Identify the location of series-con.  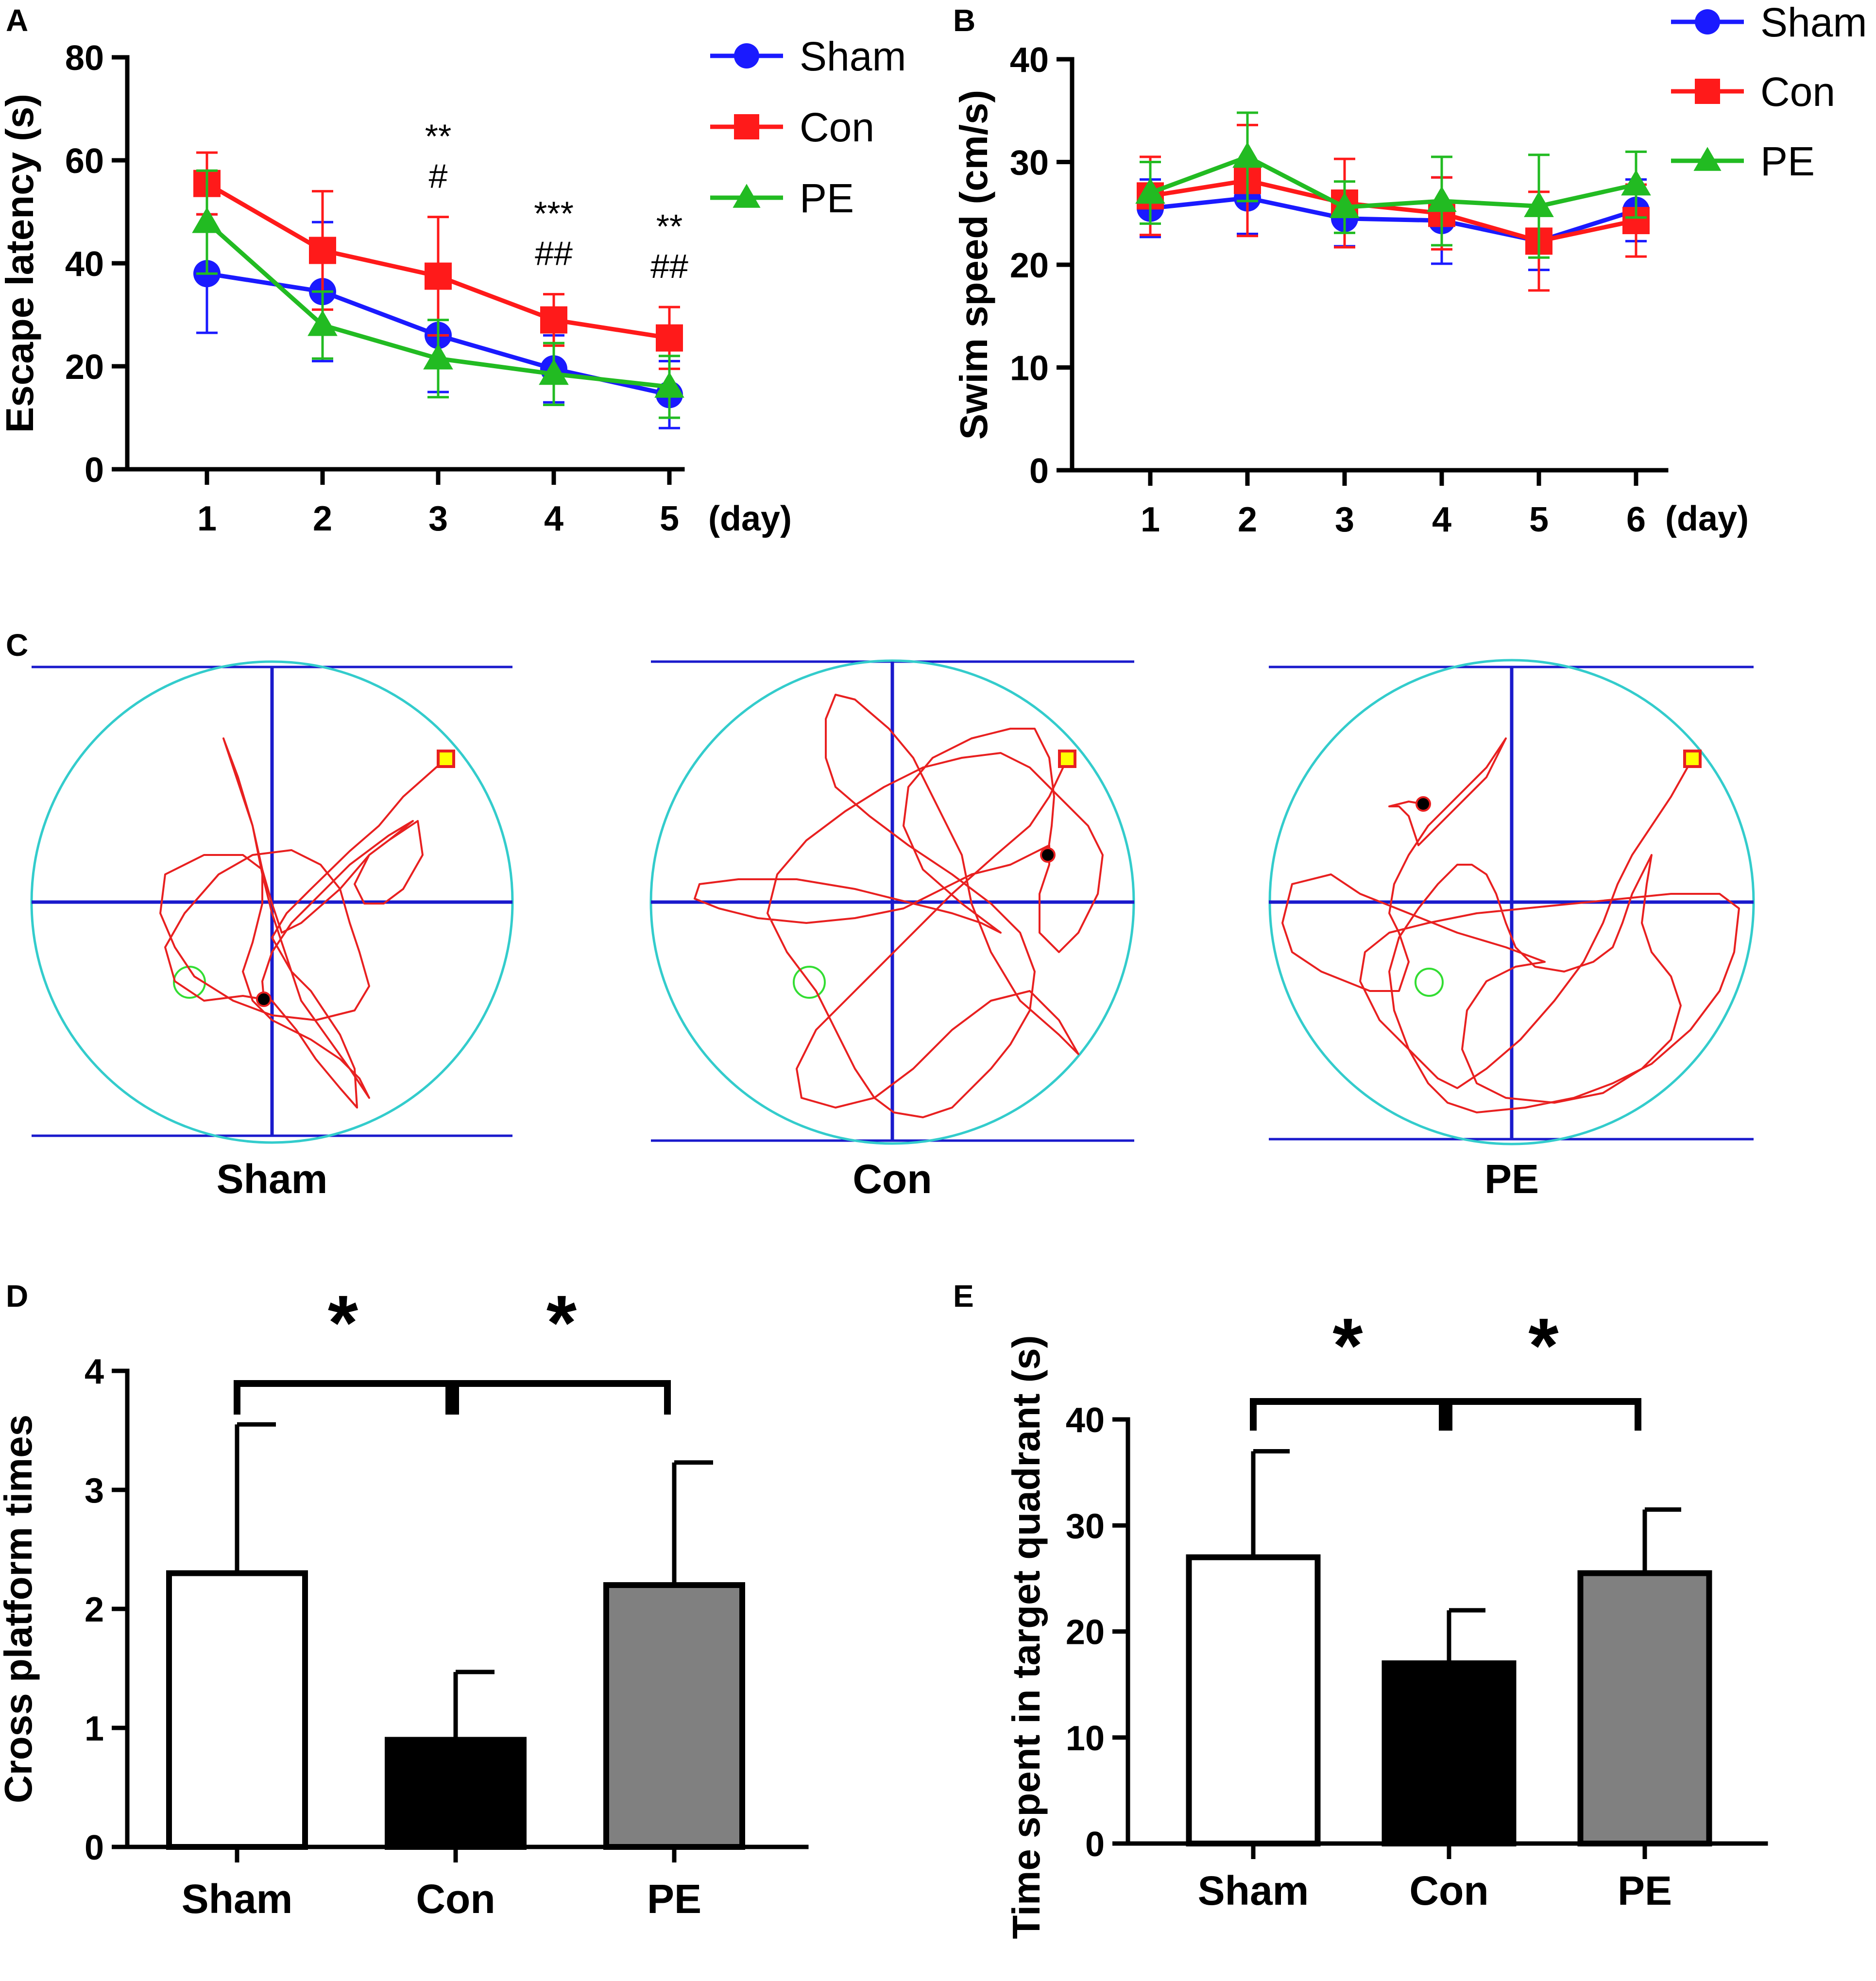
(1393, 208).